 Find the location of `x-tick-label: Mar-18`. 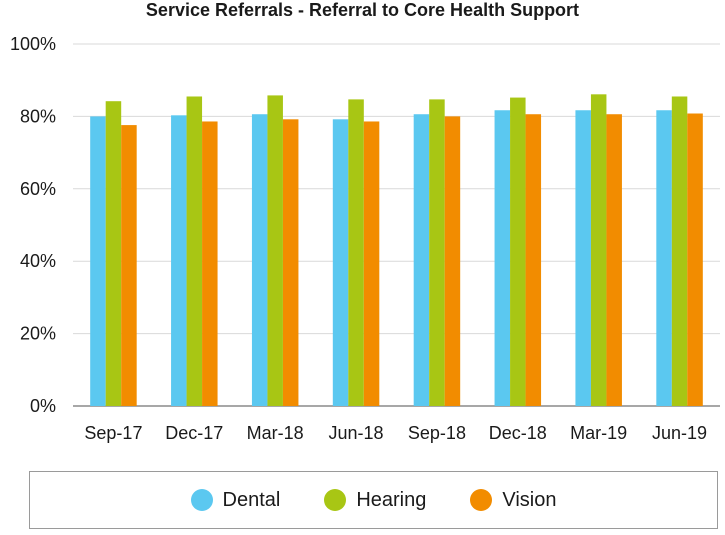

x-tick-label: Mar-18 is located at coordinates (275, 433).